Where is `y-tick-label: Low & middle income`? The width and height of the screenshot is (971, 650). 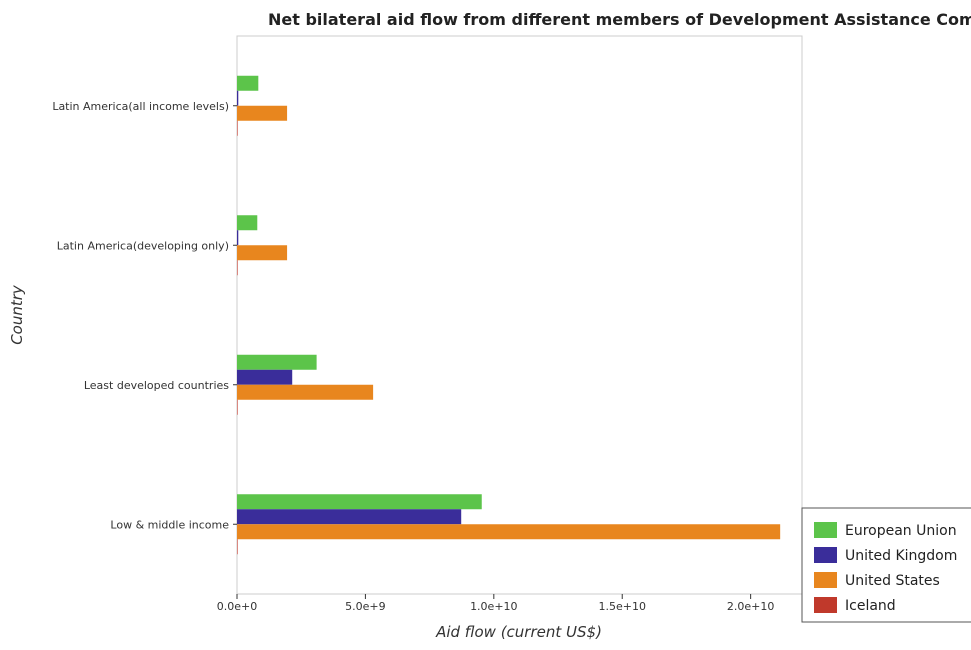
y-tick-label: Low & middle income is located at coordinates (169, 524).